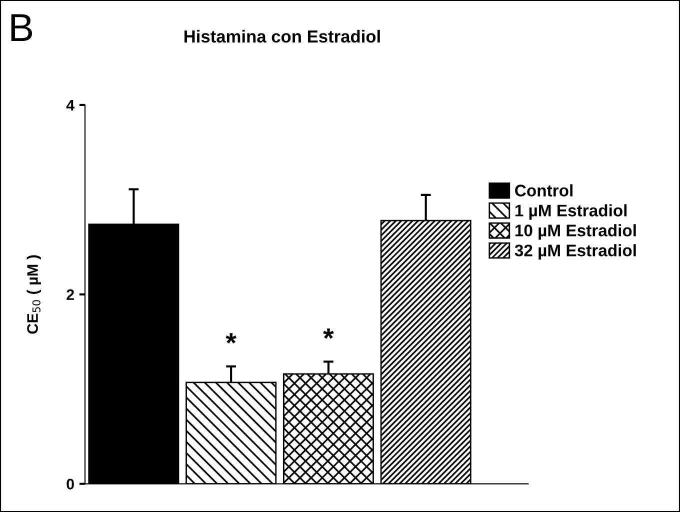 Image resolution: width=680 pixels, height=512 pixels. Describe the element at coordinates (33, 294) in the screenshot. I see `y-axis-title: CE$_{50}$ ( µM )` at that location.